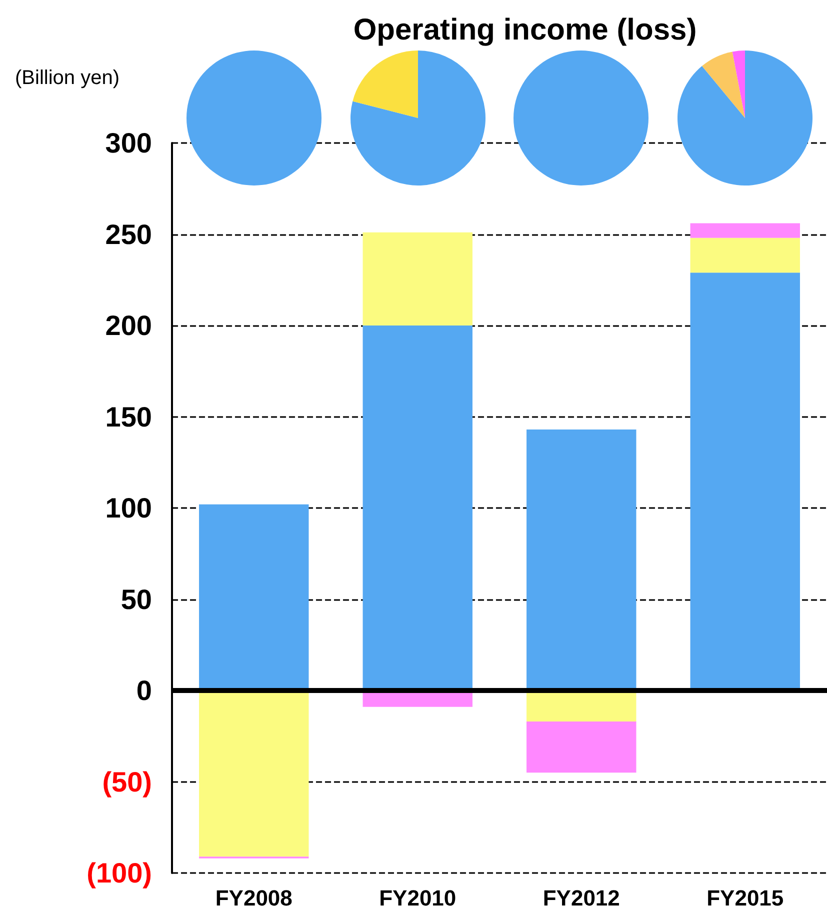 This screenshot has height=916, width=827. What do you see at coordinates (128, 416) in the screenshot?
I see `y-tick-label: 150` at bounding box center [128, 416].